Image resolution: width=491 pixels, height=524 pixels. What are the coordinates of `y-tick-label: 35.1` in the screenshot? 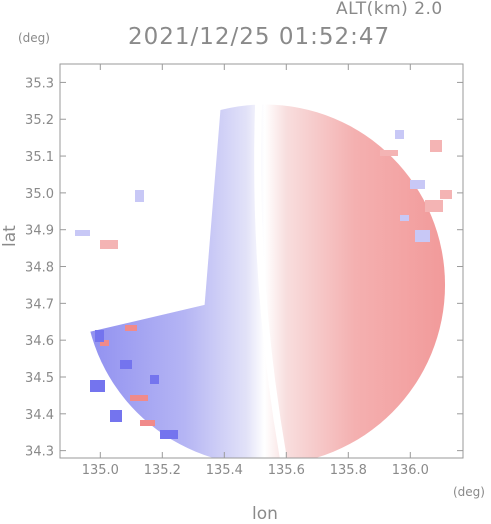 It's located at (39, 157).